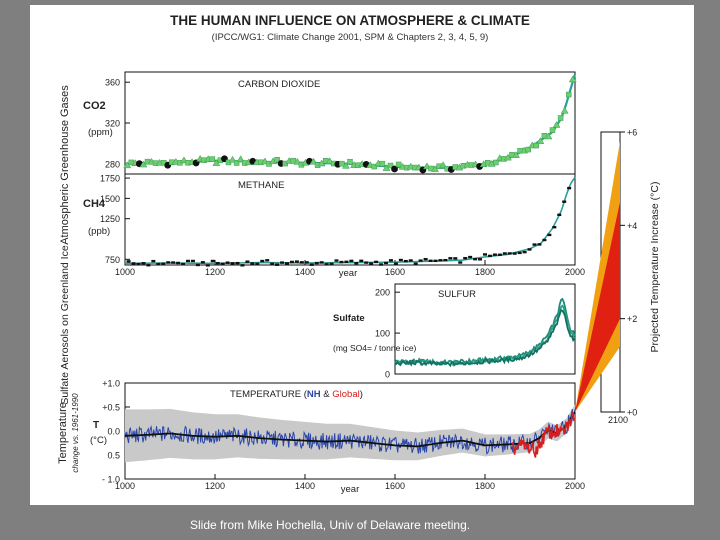  I want to click on temperature-group-label: Temperature, so click(63, 433).